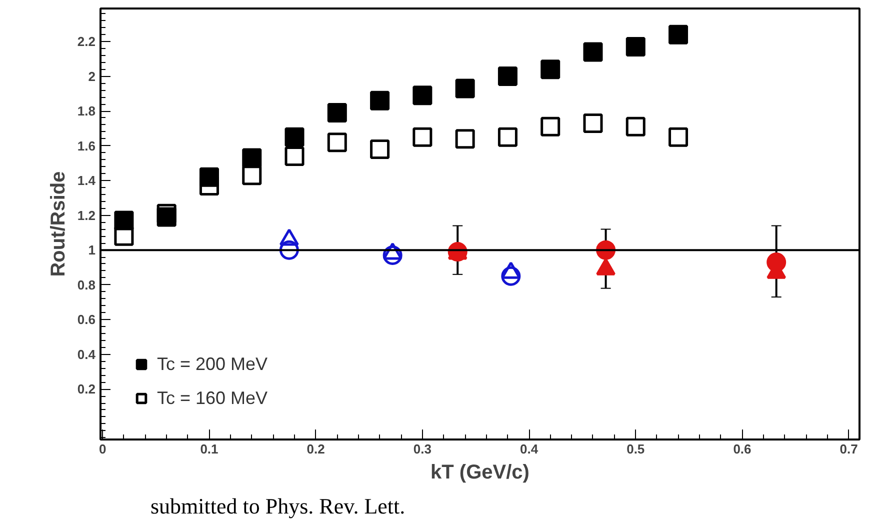 Image resolution: width=869 pixels, height=523 pixels. Describe the element at coordinates (58, 224) in the screenshot. I see `y-axis-title: Rout/Rside` at that location.